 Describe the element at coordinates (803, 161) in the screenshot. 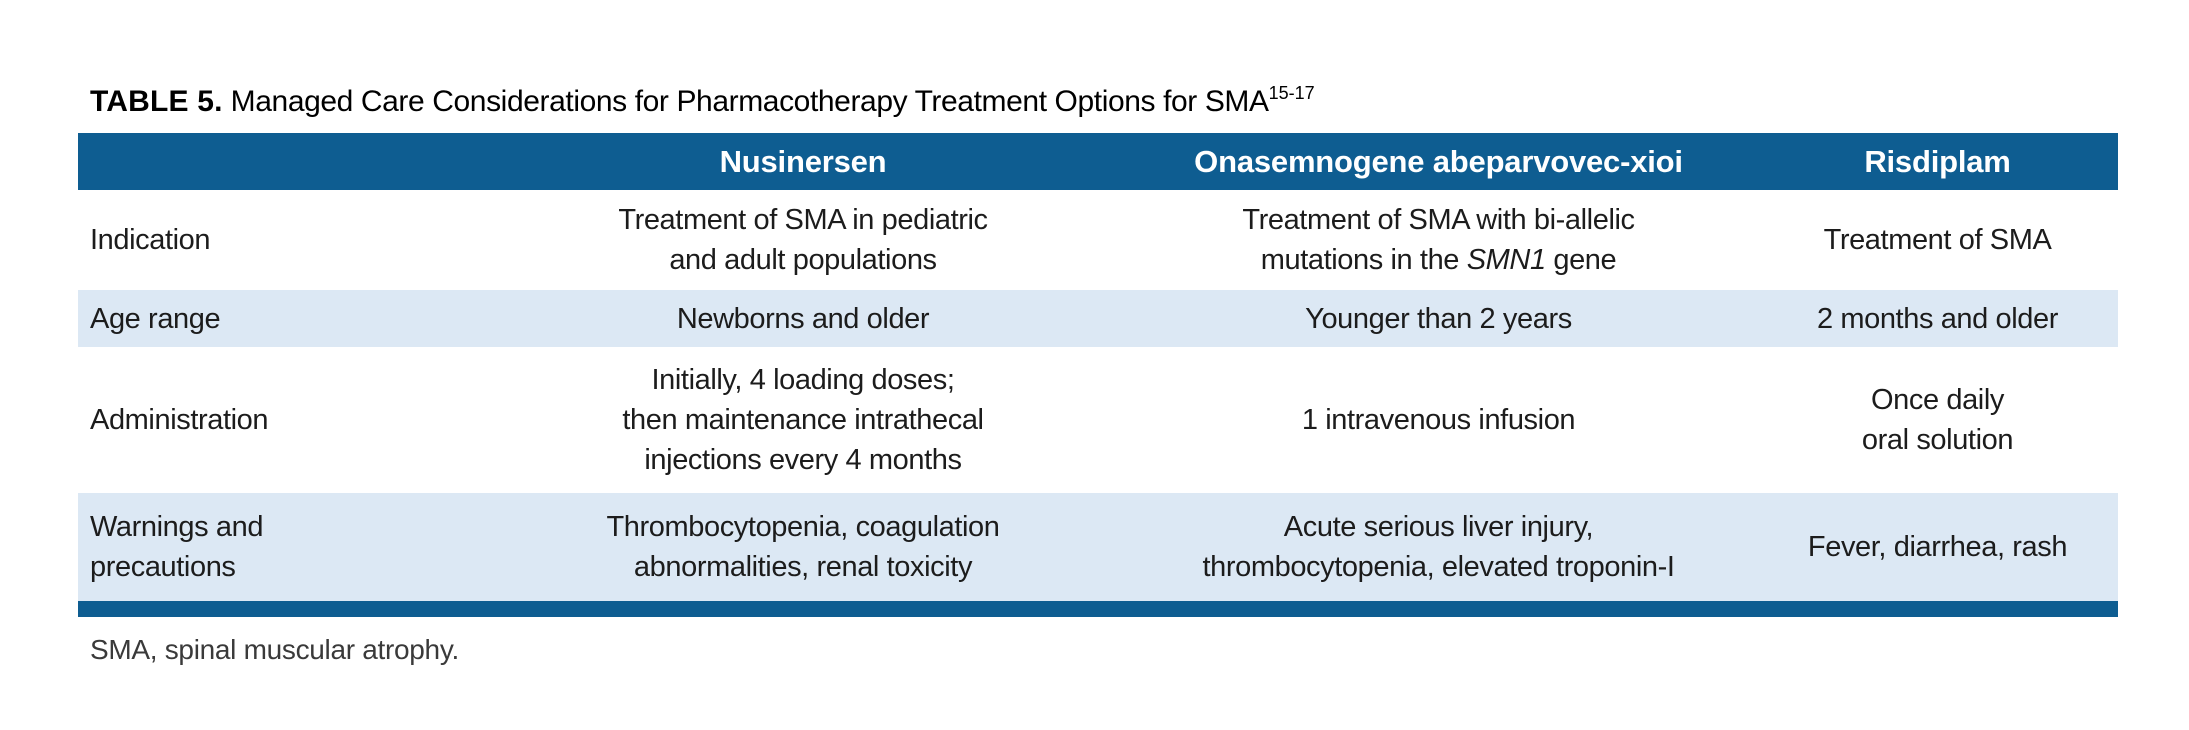

I see `header-cell-nusinersen: Nusinersen` at that location.